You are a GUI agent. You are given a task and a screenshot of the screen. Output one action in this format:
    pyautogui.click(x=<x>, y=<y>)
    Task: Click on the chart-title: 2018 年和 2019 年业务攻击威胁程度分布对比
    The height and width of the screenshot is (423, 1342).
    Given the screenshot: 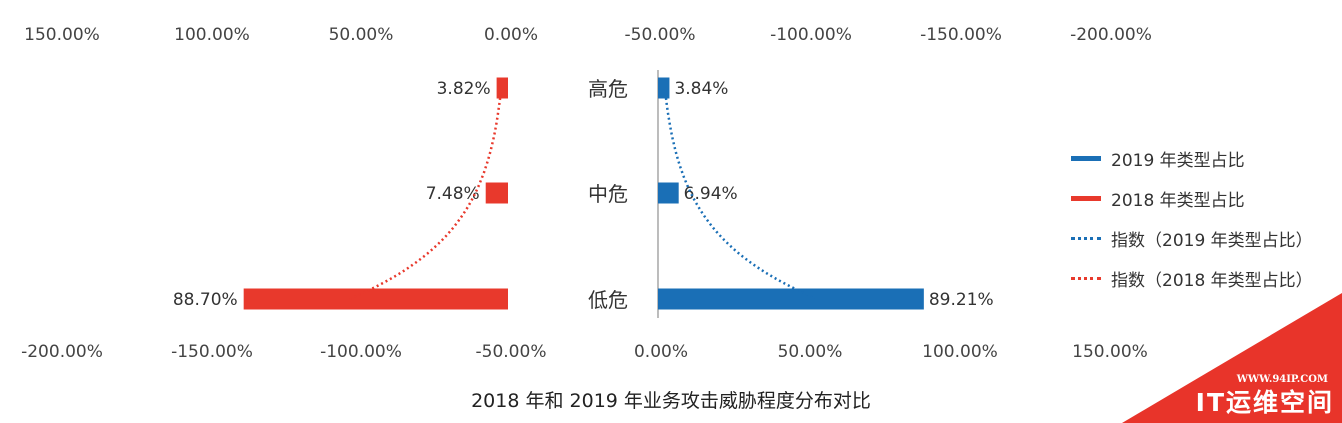 What is the action you would take?
    pyautogui.click(x=671, y=401)
    